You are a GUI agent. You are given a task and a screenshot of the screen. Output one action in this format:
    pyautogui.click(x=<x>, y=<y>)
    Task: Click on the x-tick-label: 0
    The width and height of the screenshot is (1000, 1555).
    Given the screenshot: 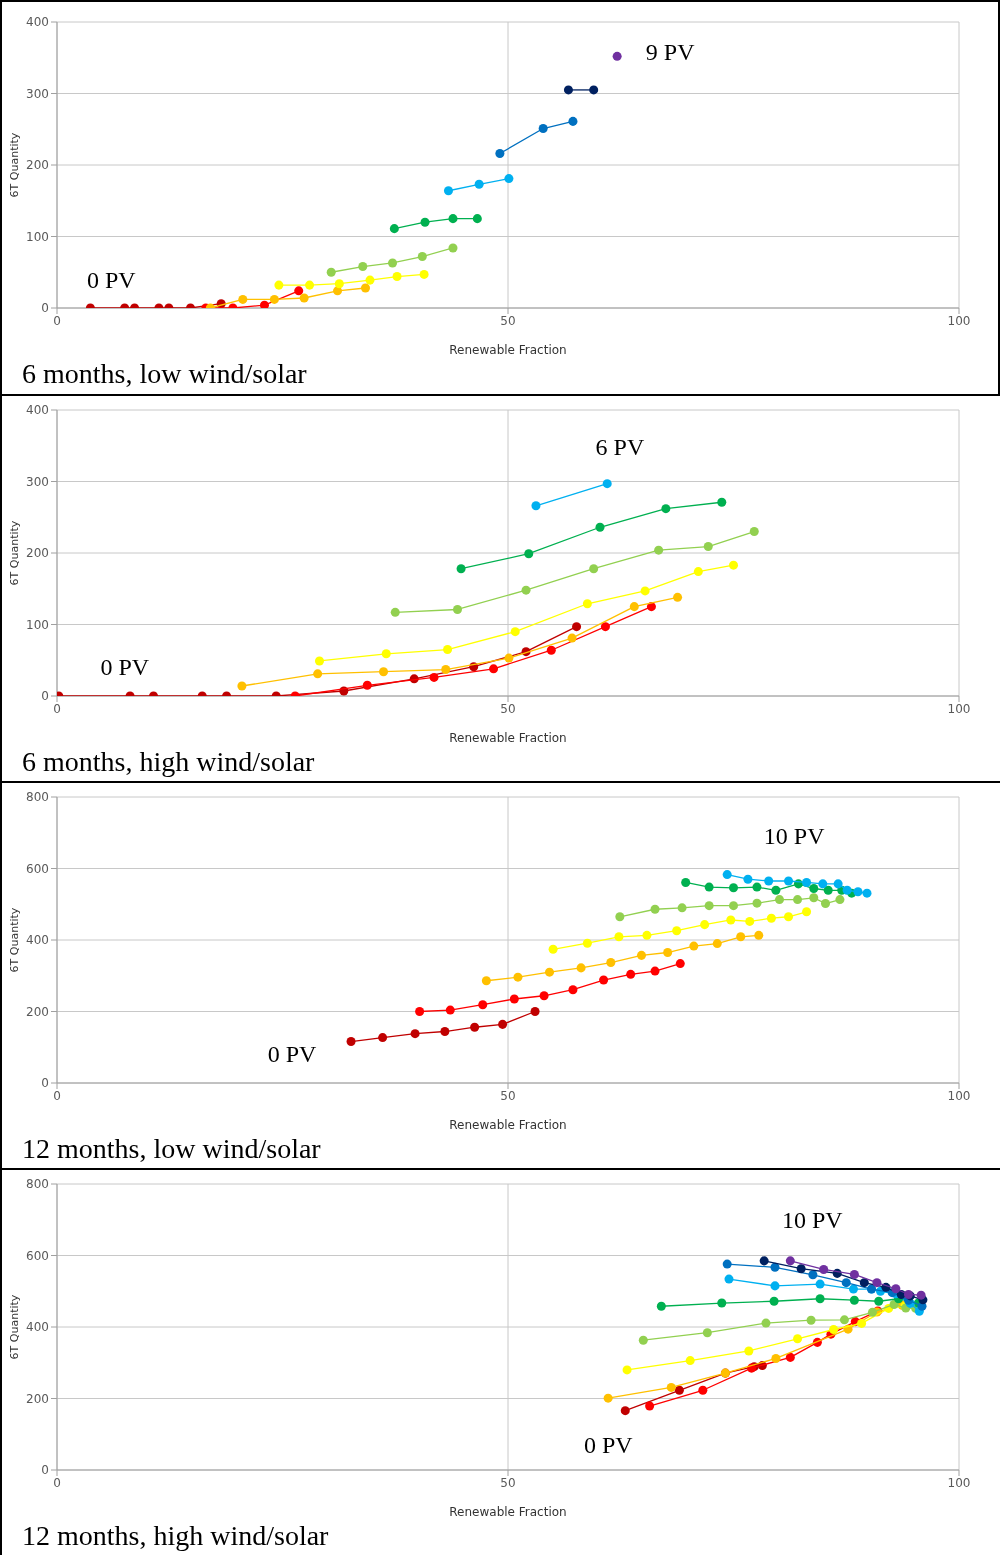 What is the action you would take?
    pyautogui.click(x=57, y=708)
    